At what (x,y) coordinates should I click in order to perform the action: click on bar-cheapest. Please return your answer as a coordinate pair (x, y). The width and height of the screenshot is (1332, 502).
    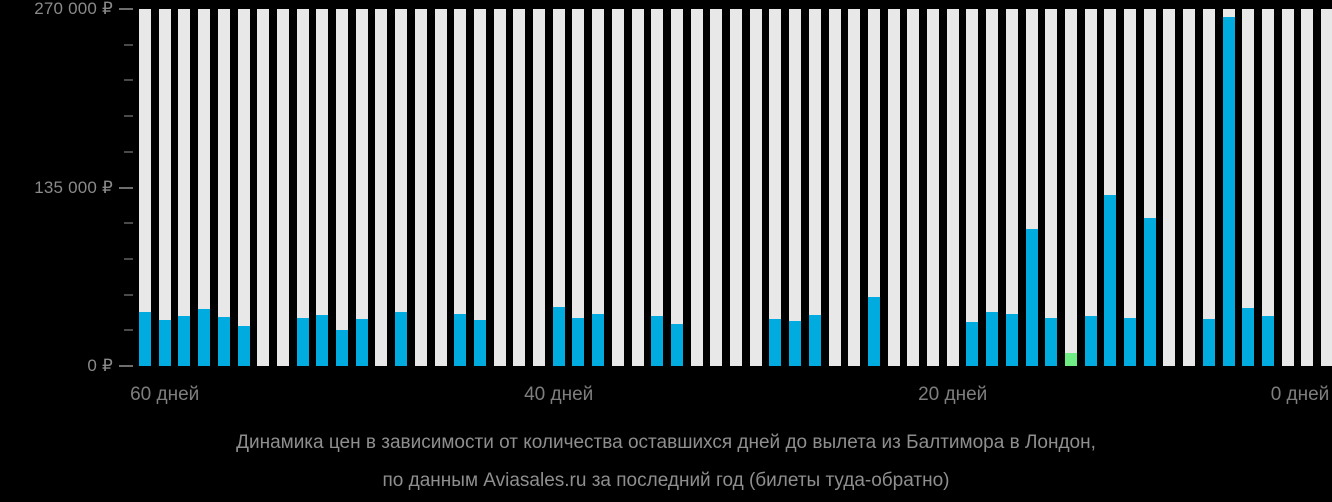
    Looking at the image, I should click on (1070, 359).